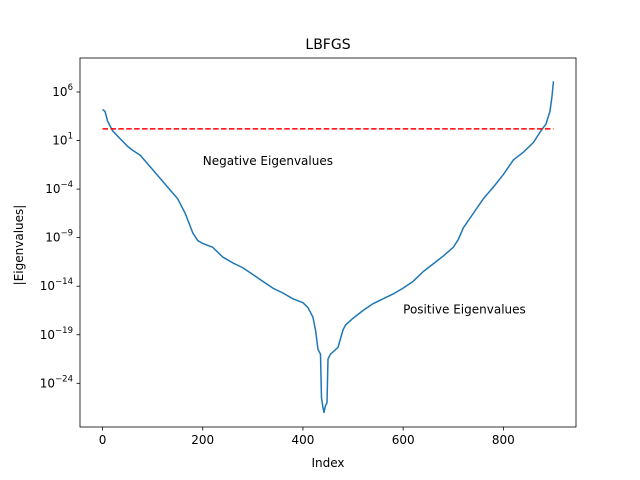  Describe the element at coordinates (56, 382) in the screenshot. I see `y-tick-label: 10⁻²⁴` at that location.